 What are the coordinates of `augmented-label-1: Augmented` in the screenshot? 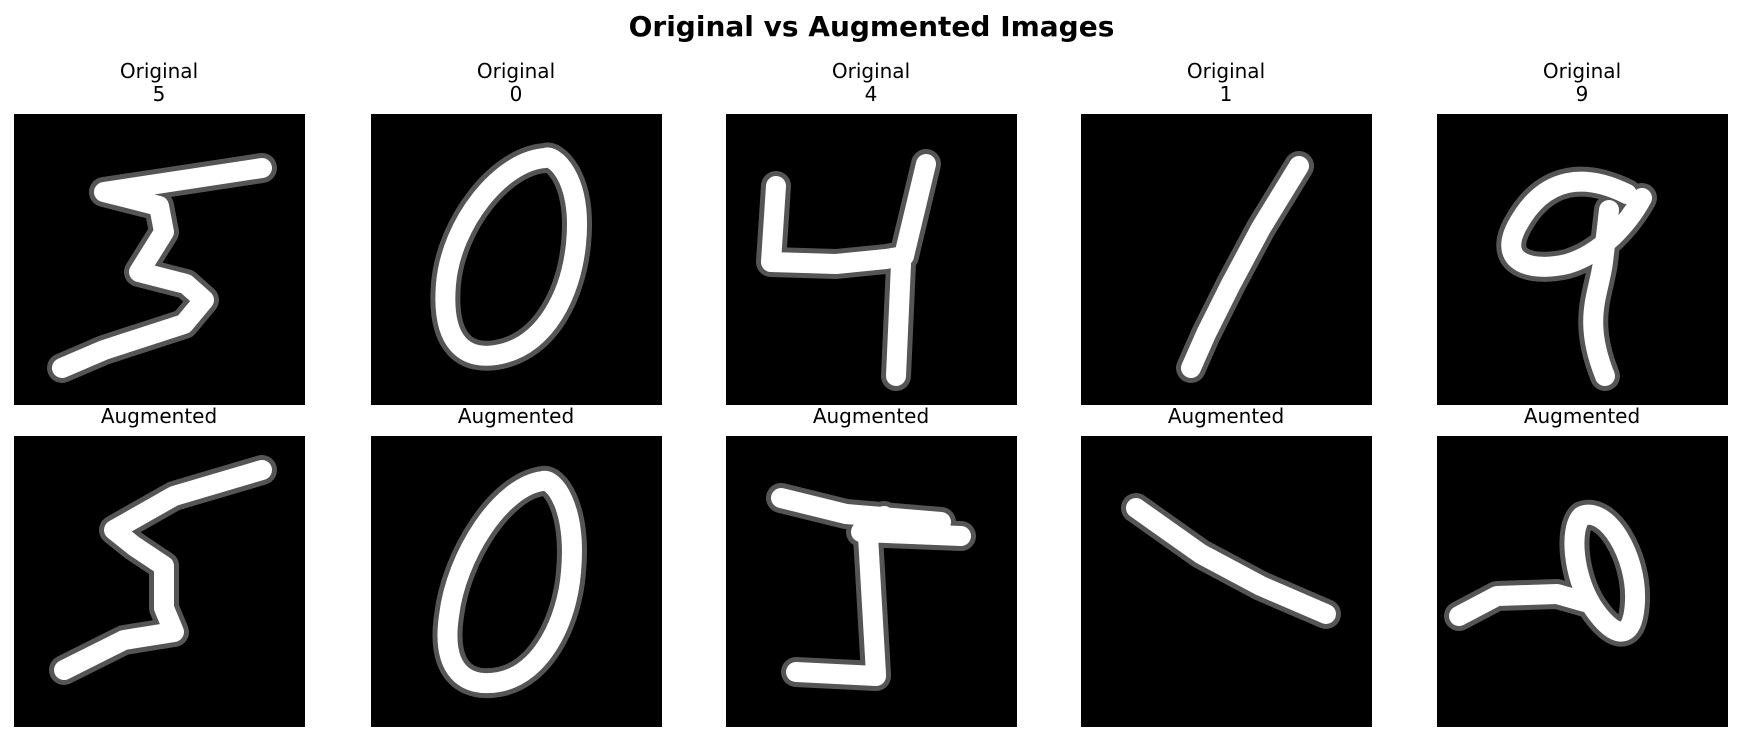 It's located at (516, 416).